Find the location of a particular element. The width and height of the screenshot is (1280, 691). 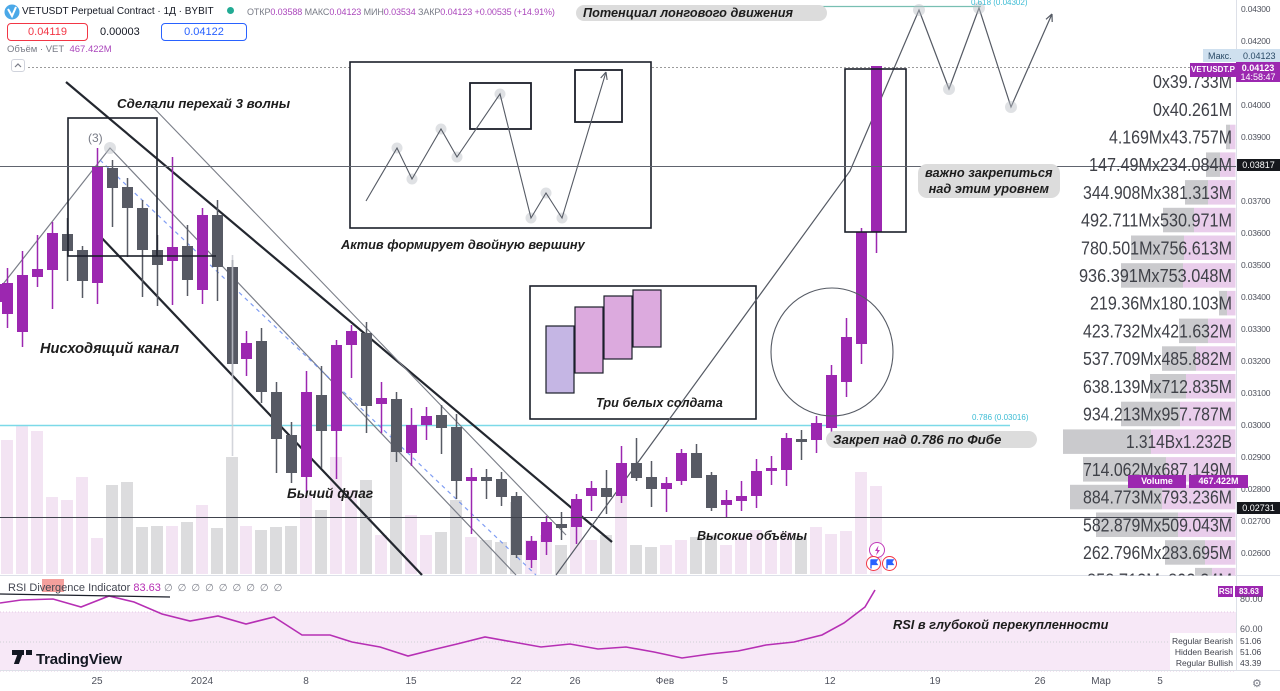

svg-text: 344.908Mx381.313M is located at coordinates (1157, 192).